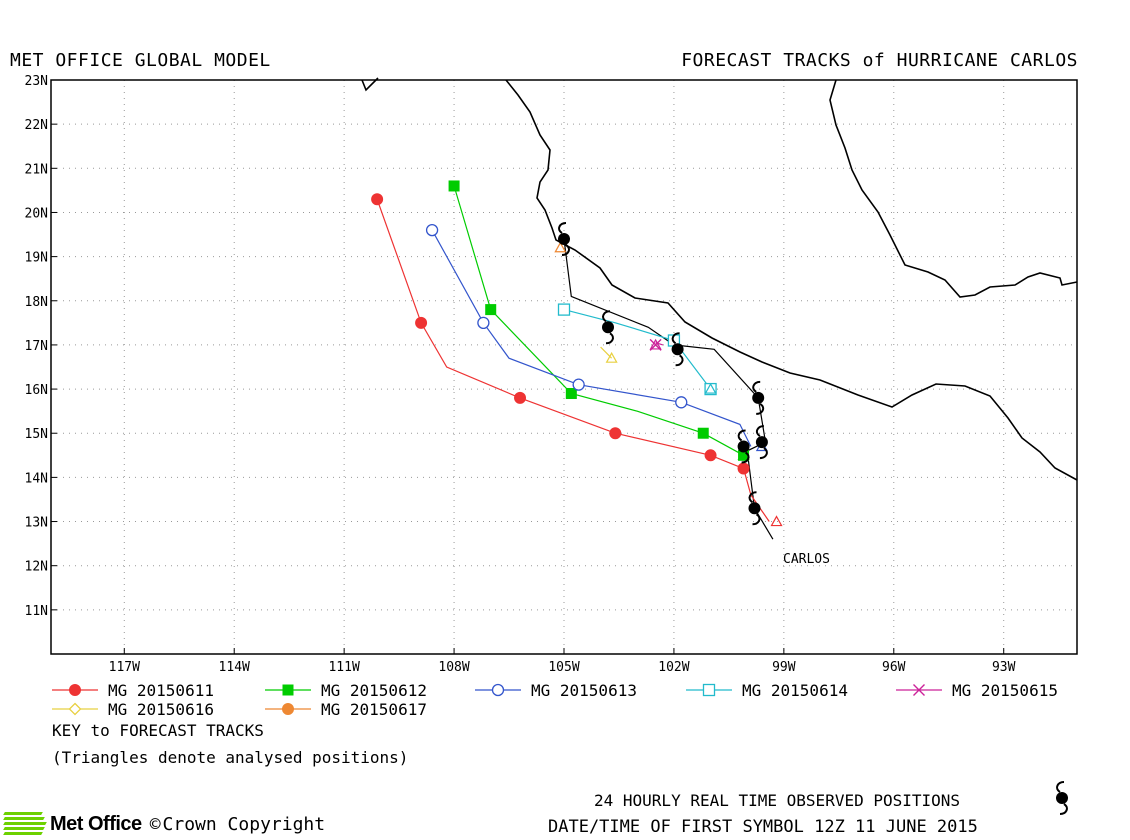 This screenshot has width=1130, height=840. What do you see at coordinates (777, 800) in the screenshot?
I see `observed-positions-label: 24 HOURLY REAL TIME OBSERVED POSITIONS` at bounding box center [777, 800].